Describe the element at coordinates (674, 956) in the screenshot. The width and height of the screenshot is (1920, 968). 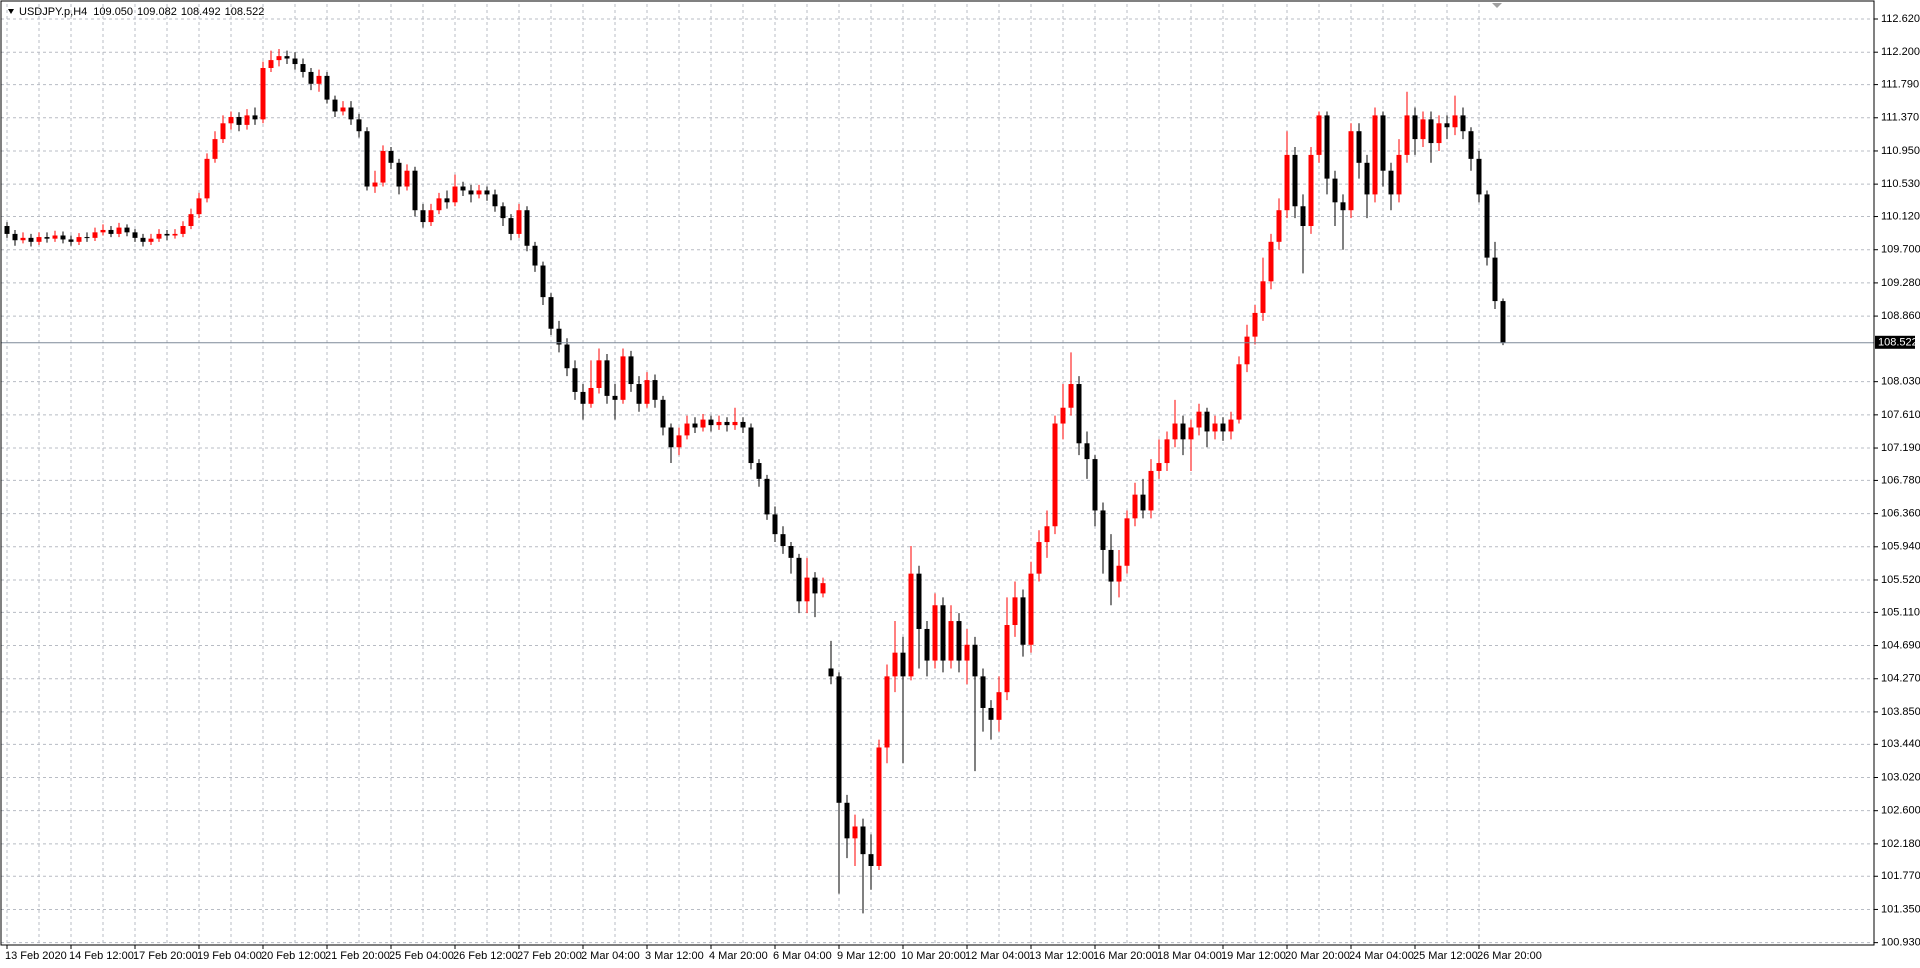
I see `x-tick-label: 3 Mar 12:00` at that location.